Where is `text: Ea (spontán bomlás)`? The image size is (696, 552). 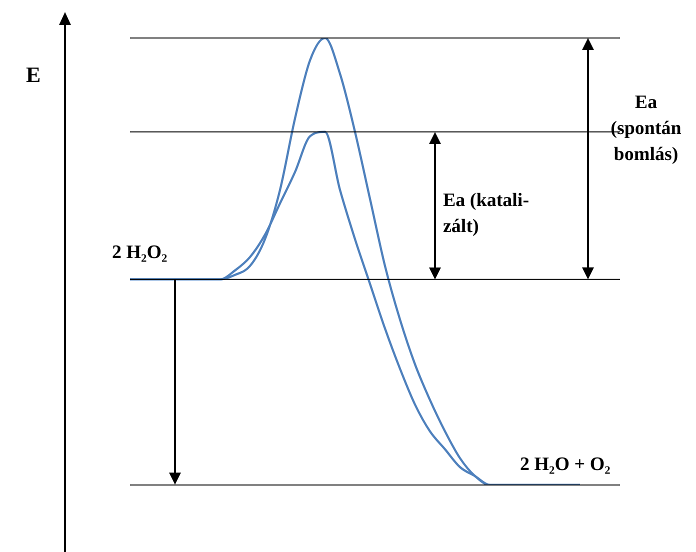
text: Ea (spontán bomlás) is located at coordinates (646, 129).